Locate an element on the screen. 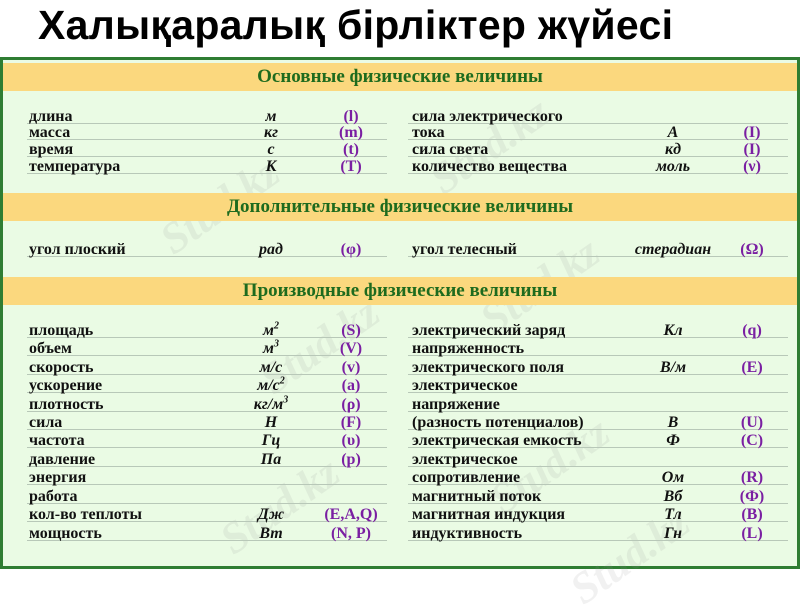 The width and height of the screenshot is (800, 615). quantity-name: тока is located at coordinates (428, 132).